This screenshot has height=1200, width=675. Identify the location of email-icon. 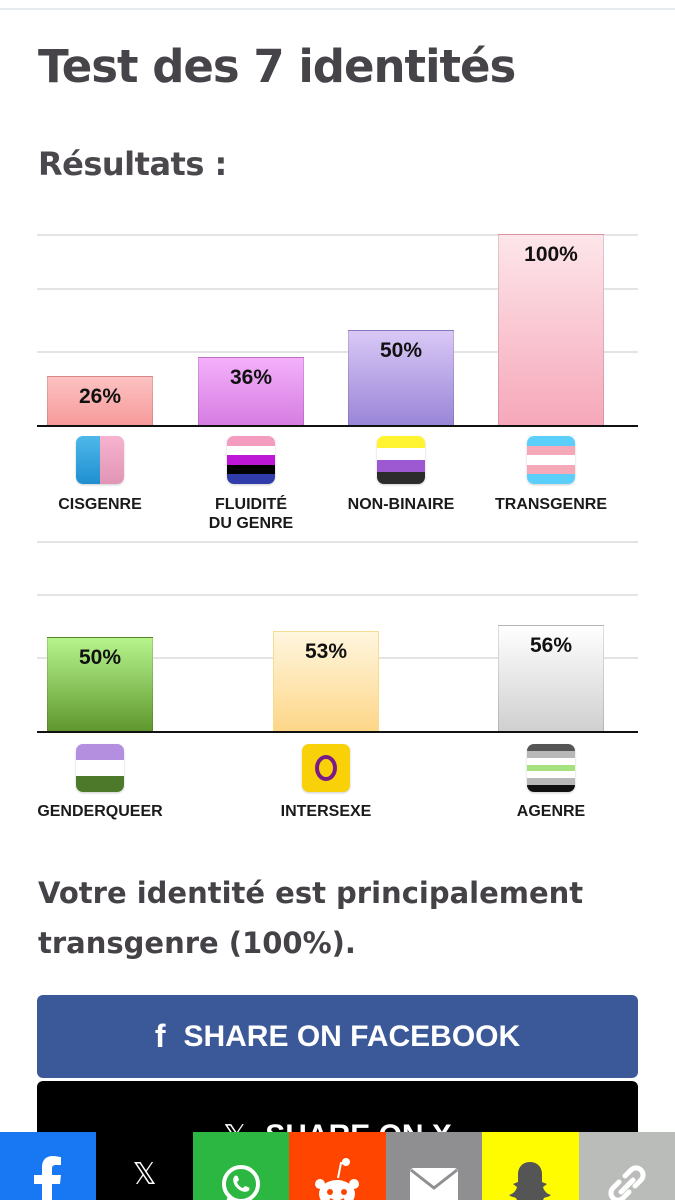
(433, 1184).